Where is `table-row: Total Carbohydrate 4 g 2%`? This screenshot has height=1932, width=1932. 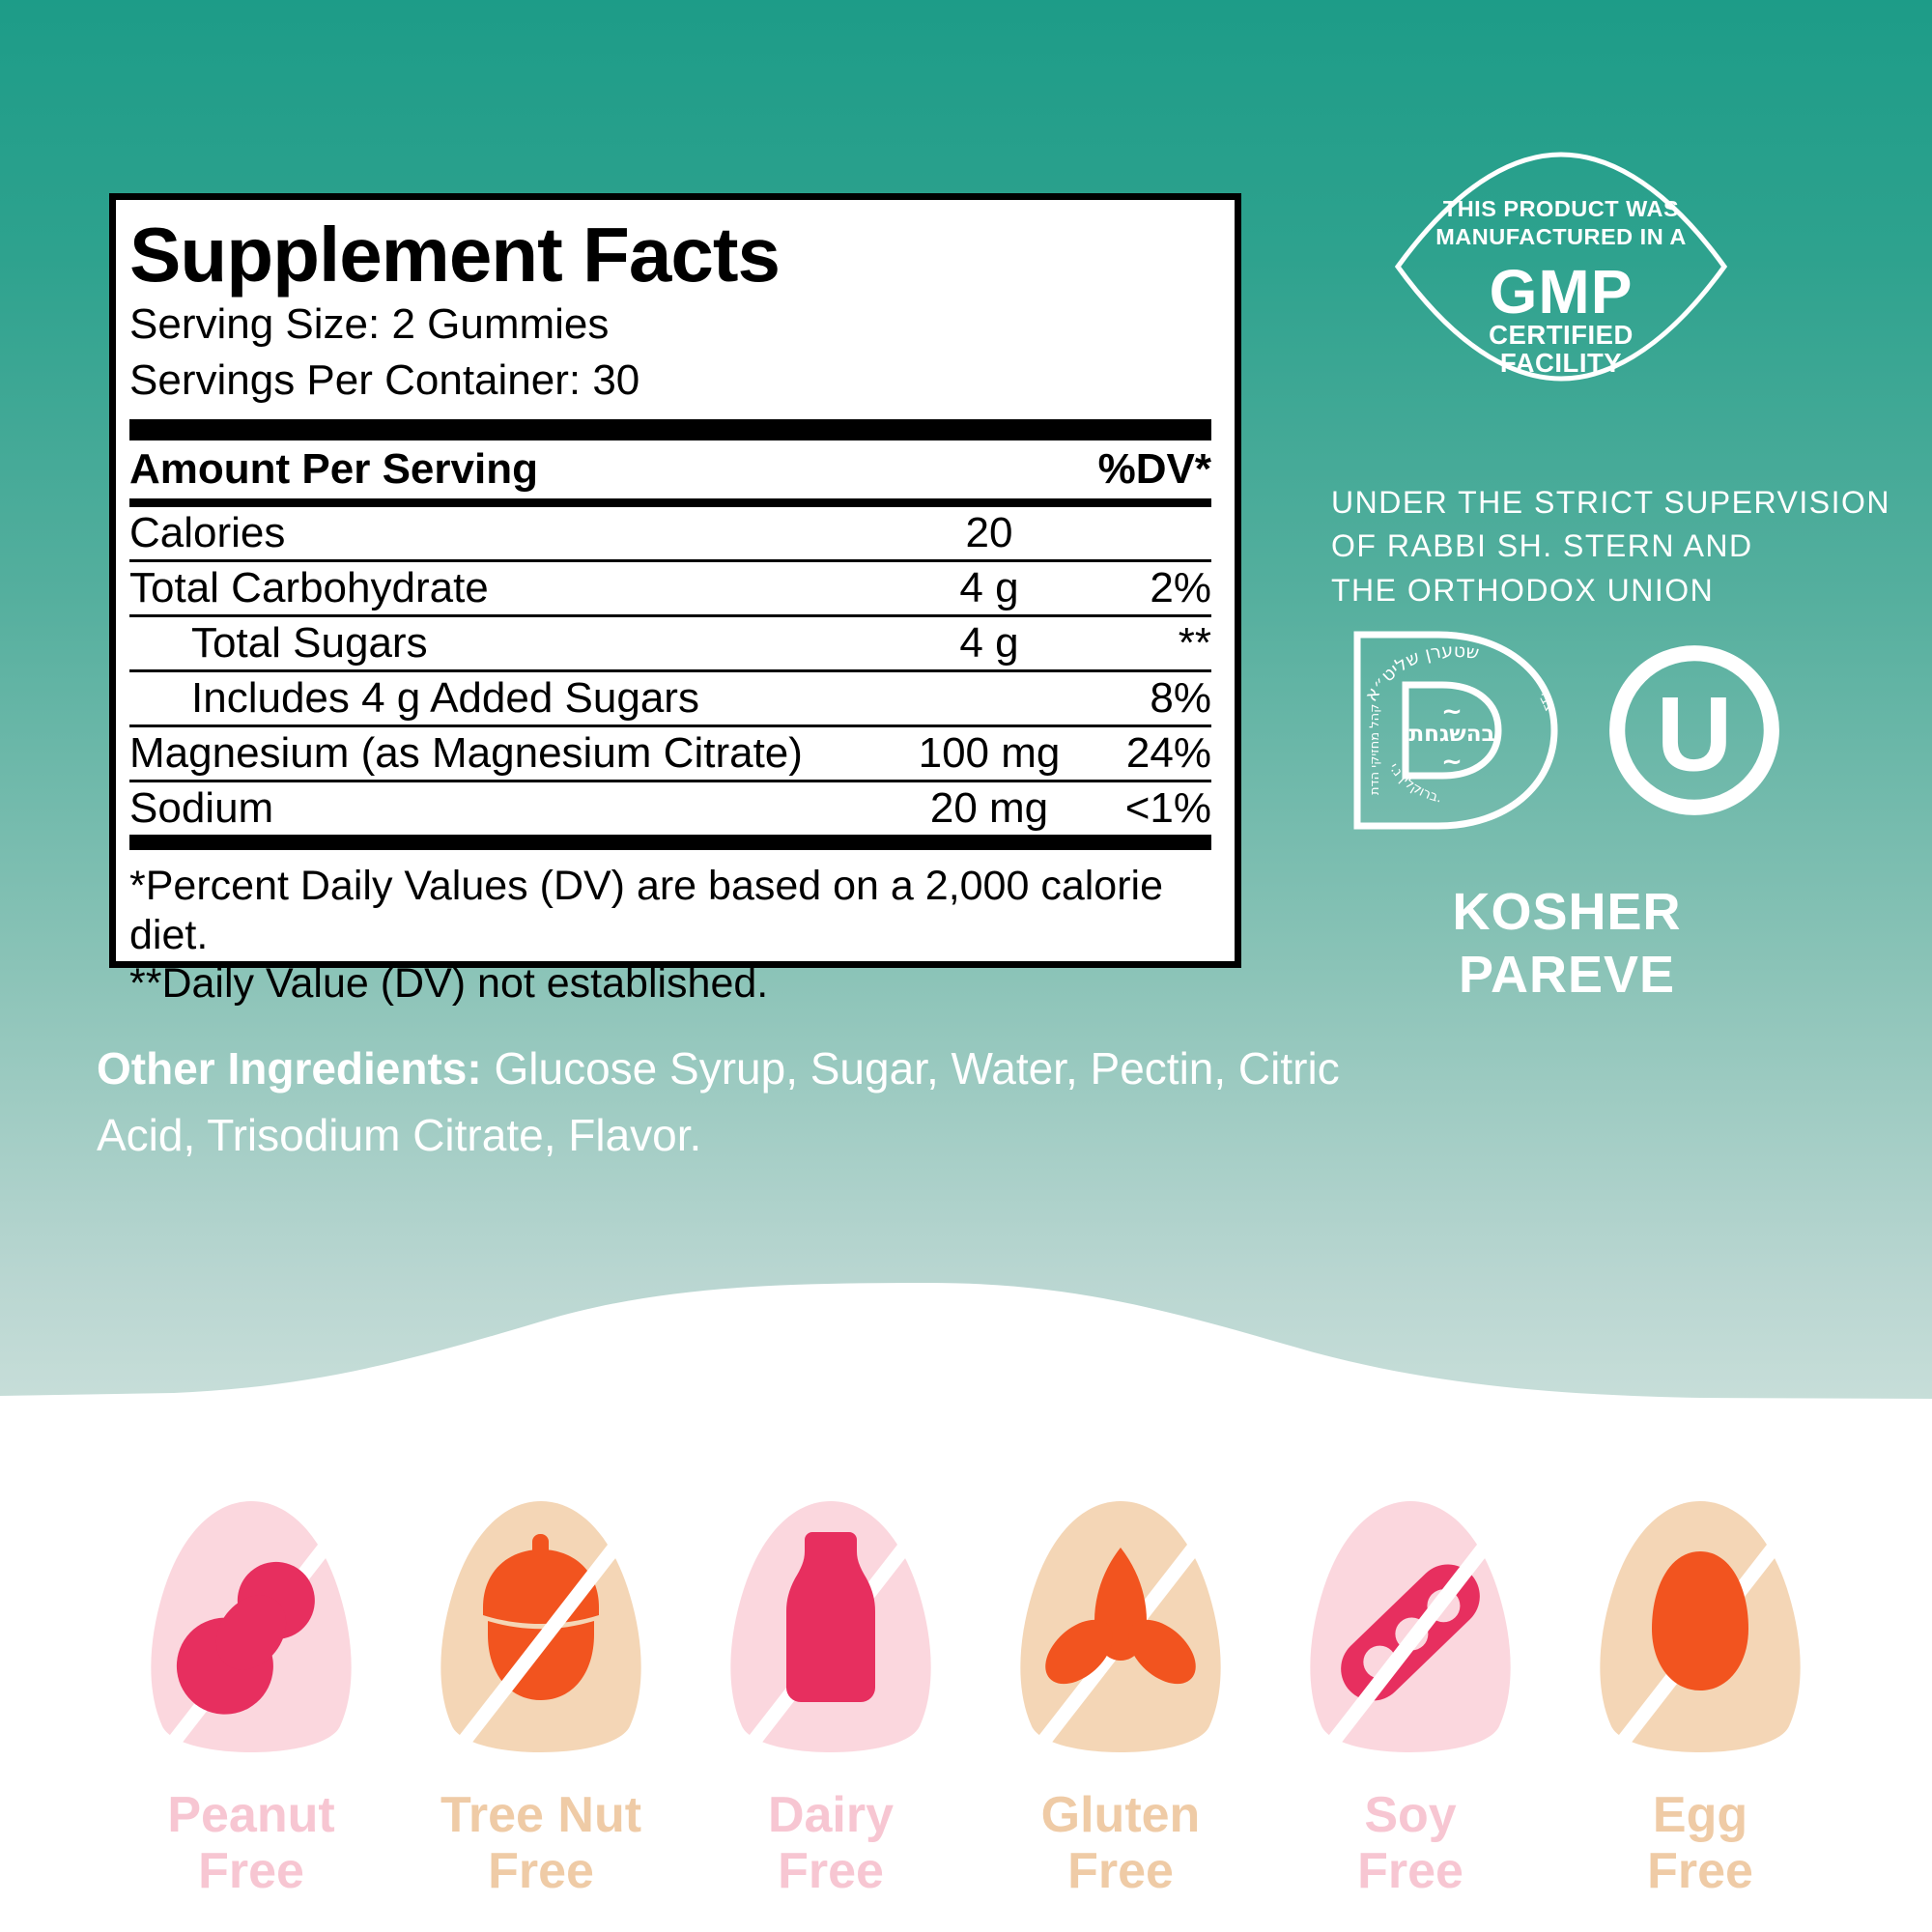 table-row: Total Carbohydrate 4 g 2% is located at coordinates (670, 589).